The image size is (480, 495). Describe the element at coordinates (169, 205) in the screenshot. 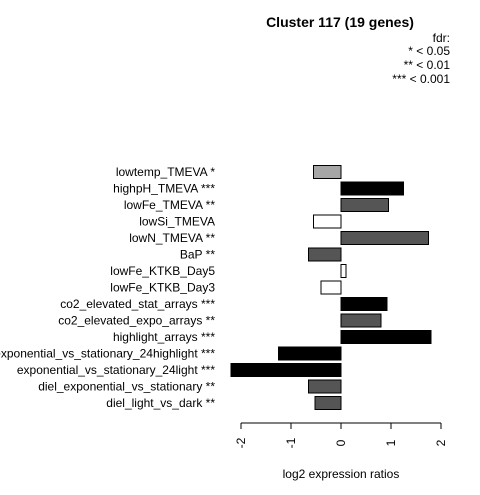

I see `category-label-3: lowFe_TMEVA **` at that location.